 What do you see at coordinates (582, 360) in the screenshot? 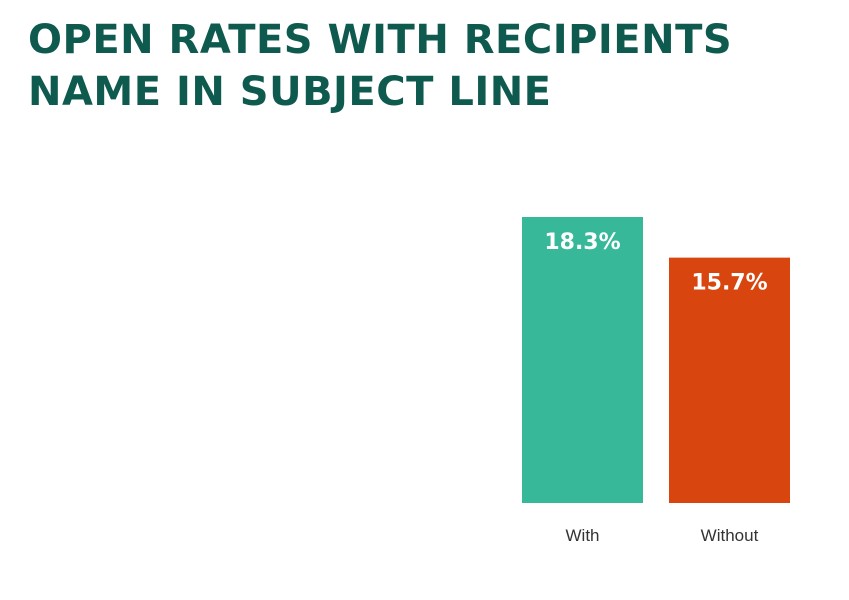
I see `bar-with` at bounding box center [582, 360].